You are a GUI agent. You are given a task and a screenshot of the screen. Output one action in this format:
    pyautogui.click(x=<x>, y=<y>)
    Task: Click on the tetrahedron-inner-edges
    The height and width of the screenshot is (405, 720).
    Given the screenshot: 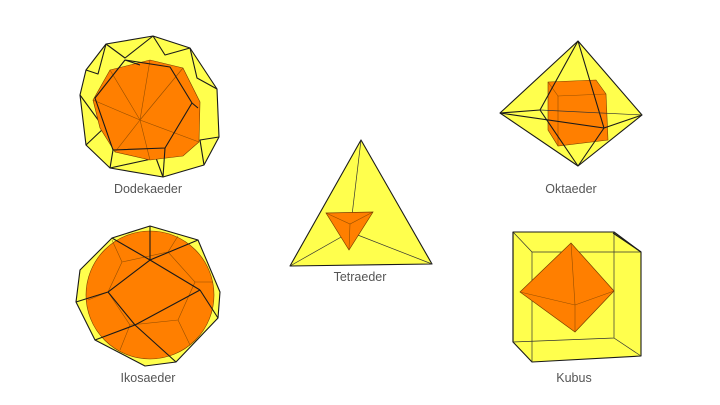 What is the action you would take?
    pyautogui.click(x=349, y=231)
    